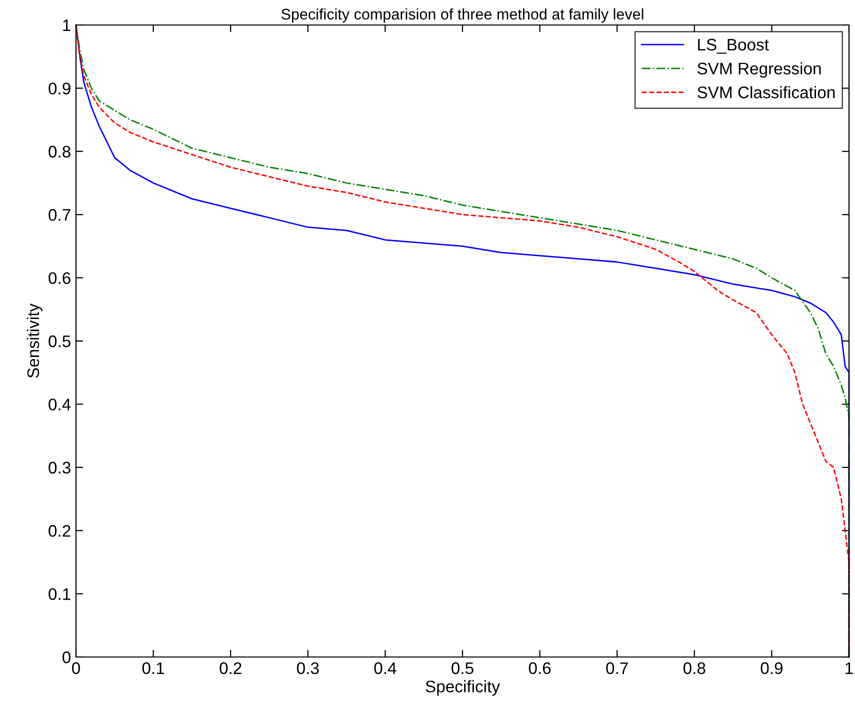 This screenshot has height=713, width=855. What do you see at coordinates (307, 668) in the screenshot?
I see `x-tick-label: 0.3` at bounding box center [307, 668].